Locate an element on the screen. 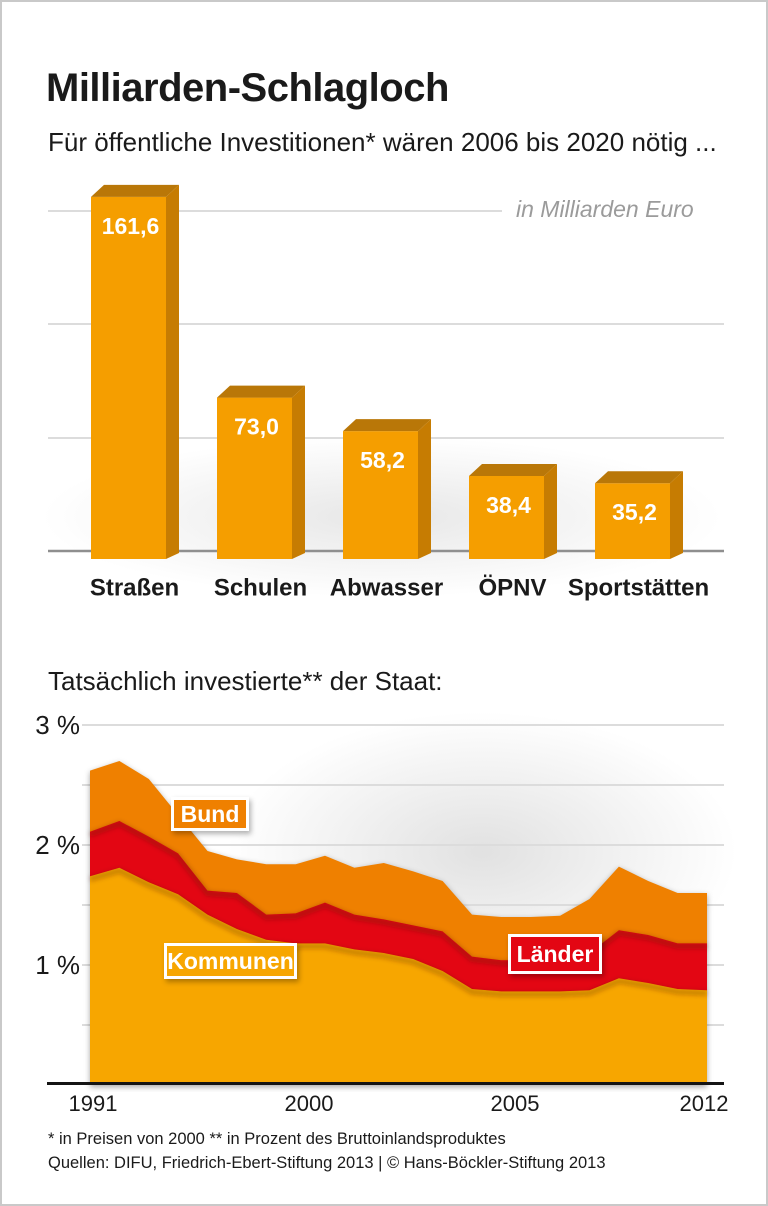  bar-strassen: 161,6 Straßen is located at coordinates (134, 393).